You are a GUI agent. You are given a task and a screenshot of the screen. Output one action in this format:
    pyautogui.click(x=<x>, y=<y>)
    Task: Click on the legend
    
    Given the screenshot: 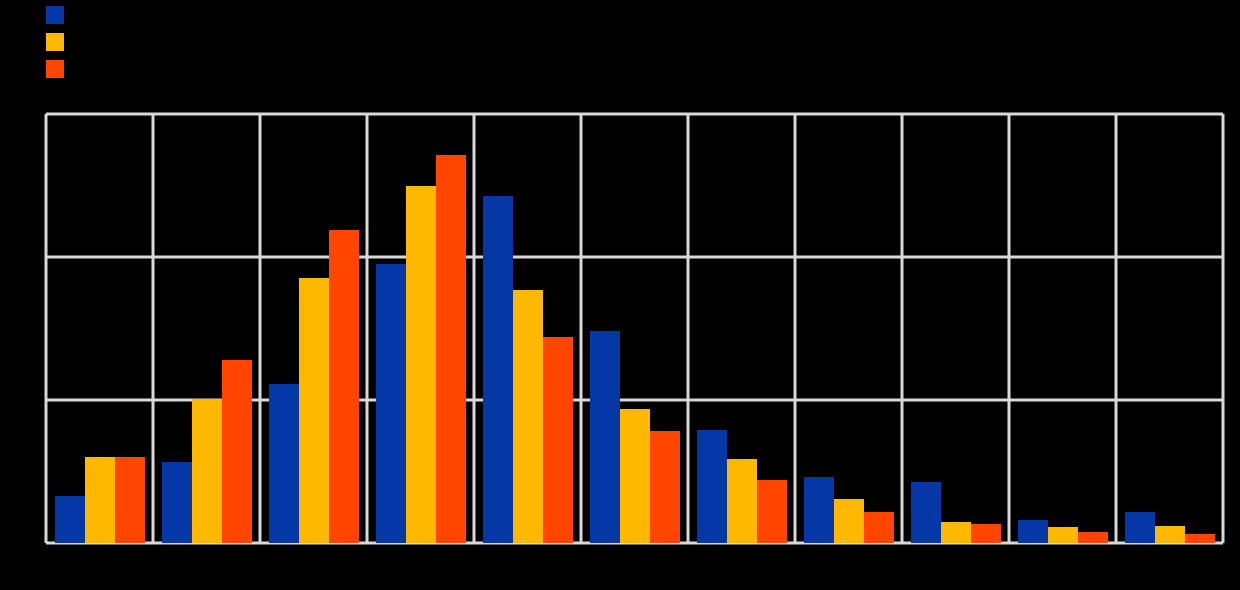 What is the action you would take?
    pyautogui.click(x=59, y=46)
    